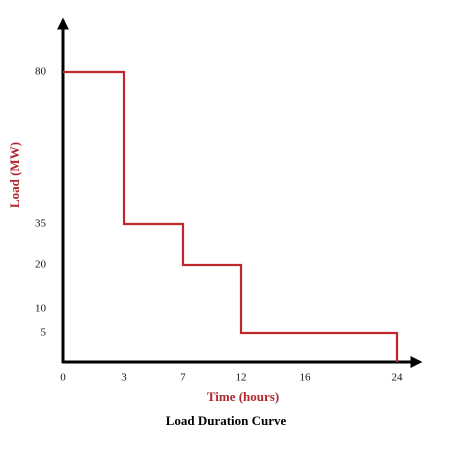  Describe the element at coordinates (41, 309) in the screenshot. I see `y-tick-label: 10` at that location.